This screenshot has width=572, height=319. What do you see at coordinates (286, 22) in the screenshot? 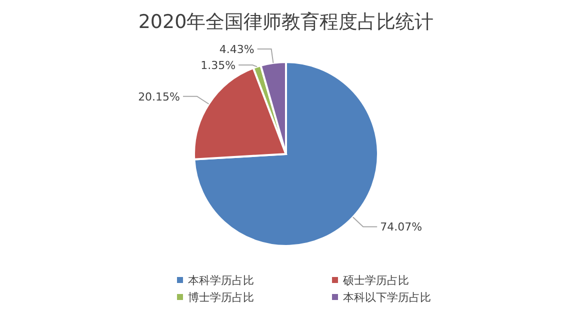
I see `chart-title: 2020年全国律师教育程度占比统计` at bounding box center [286, 22].